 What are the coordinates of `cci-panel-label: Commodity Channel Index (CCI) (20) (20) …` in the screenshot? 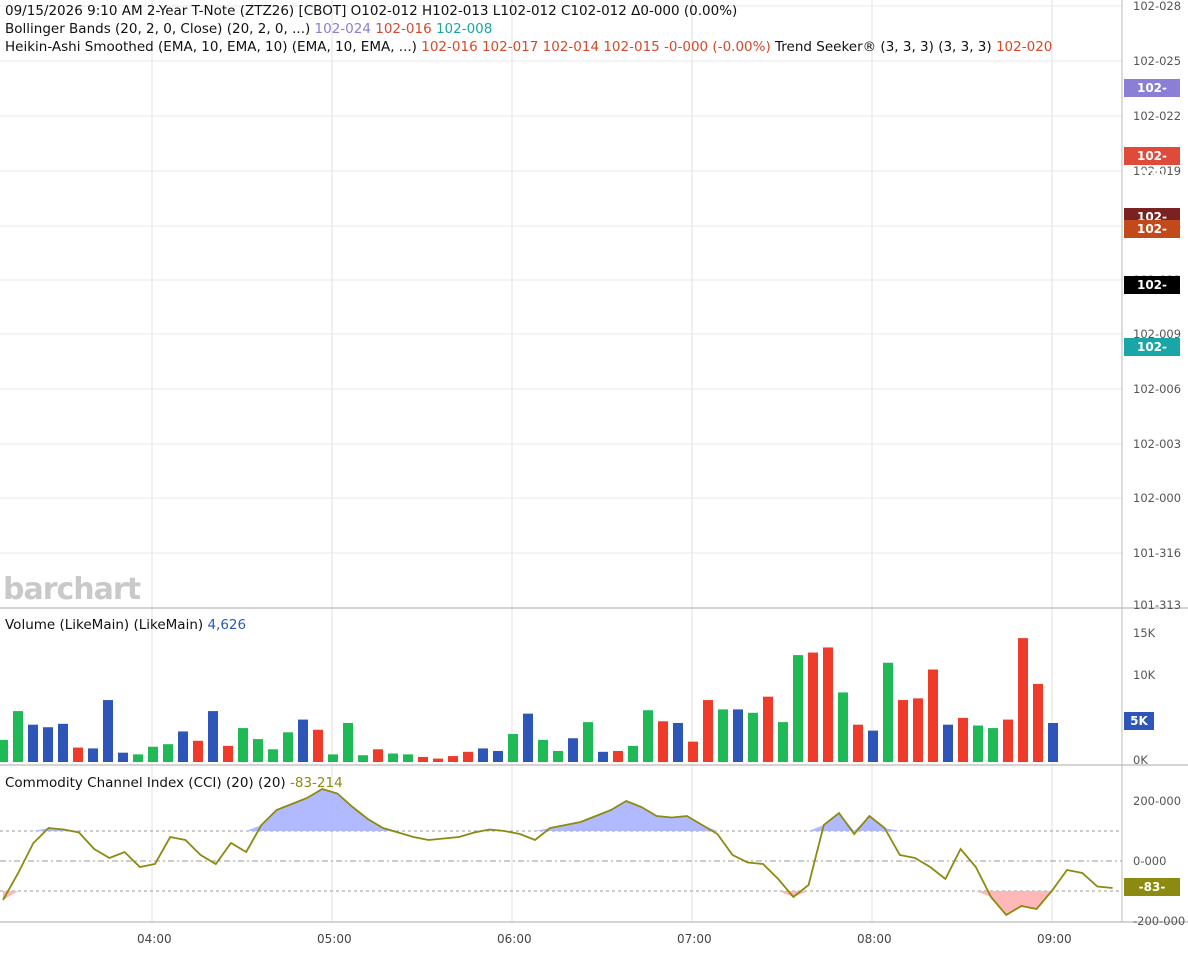 It's located at (174, 783).